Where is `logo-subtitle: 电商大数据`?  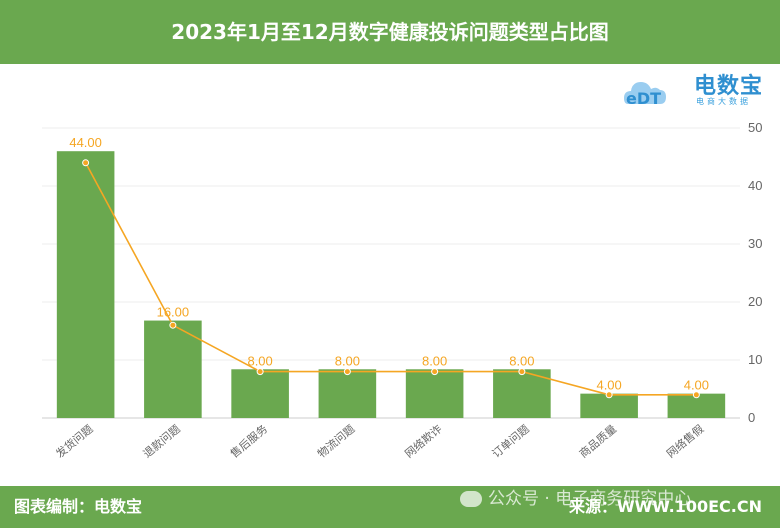
logo-subtitle: 电商大数据 is located at coordinates (723, 101).